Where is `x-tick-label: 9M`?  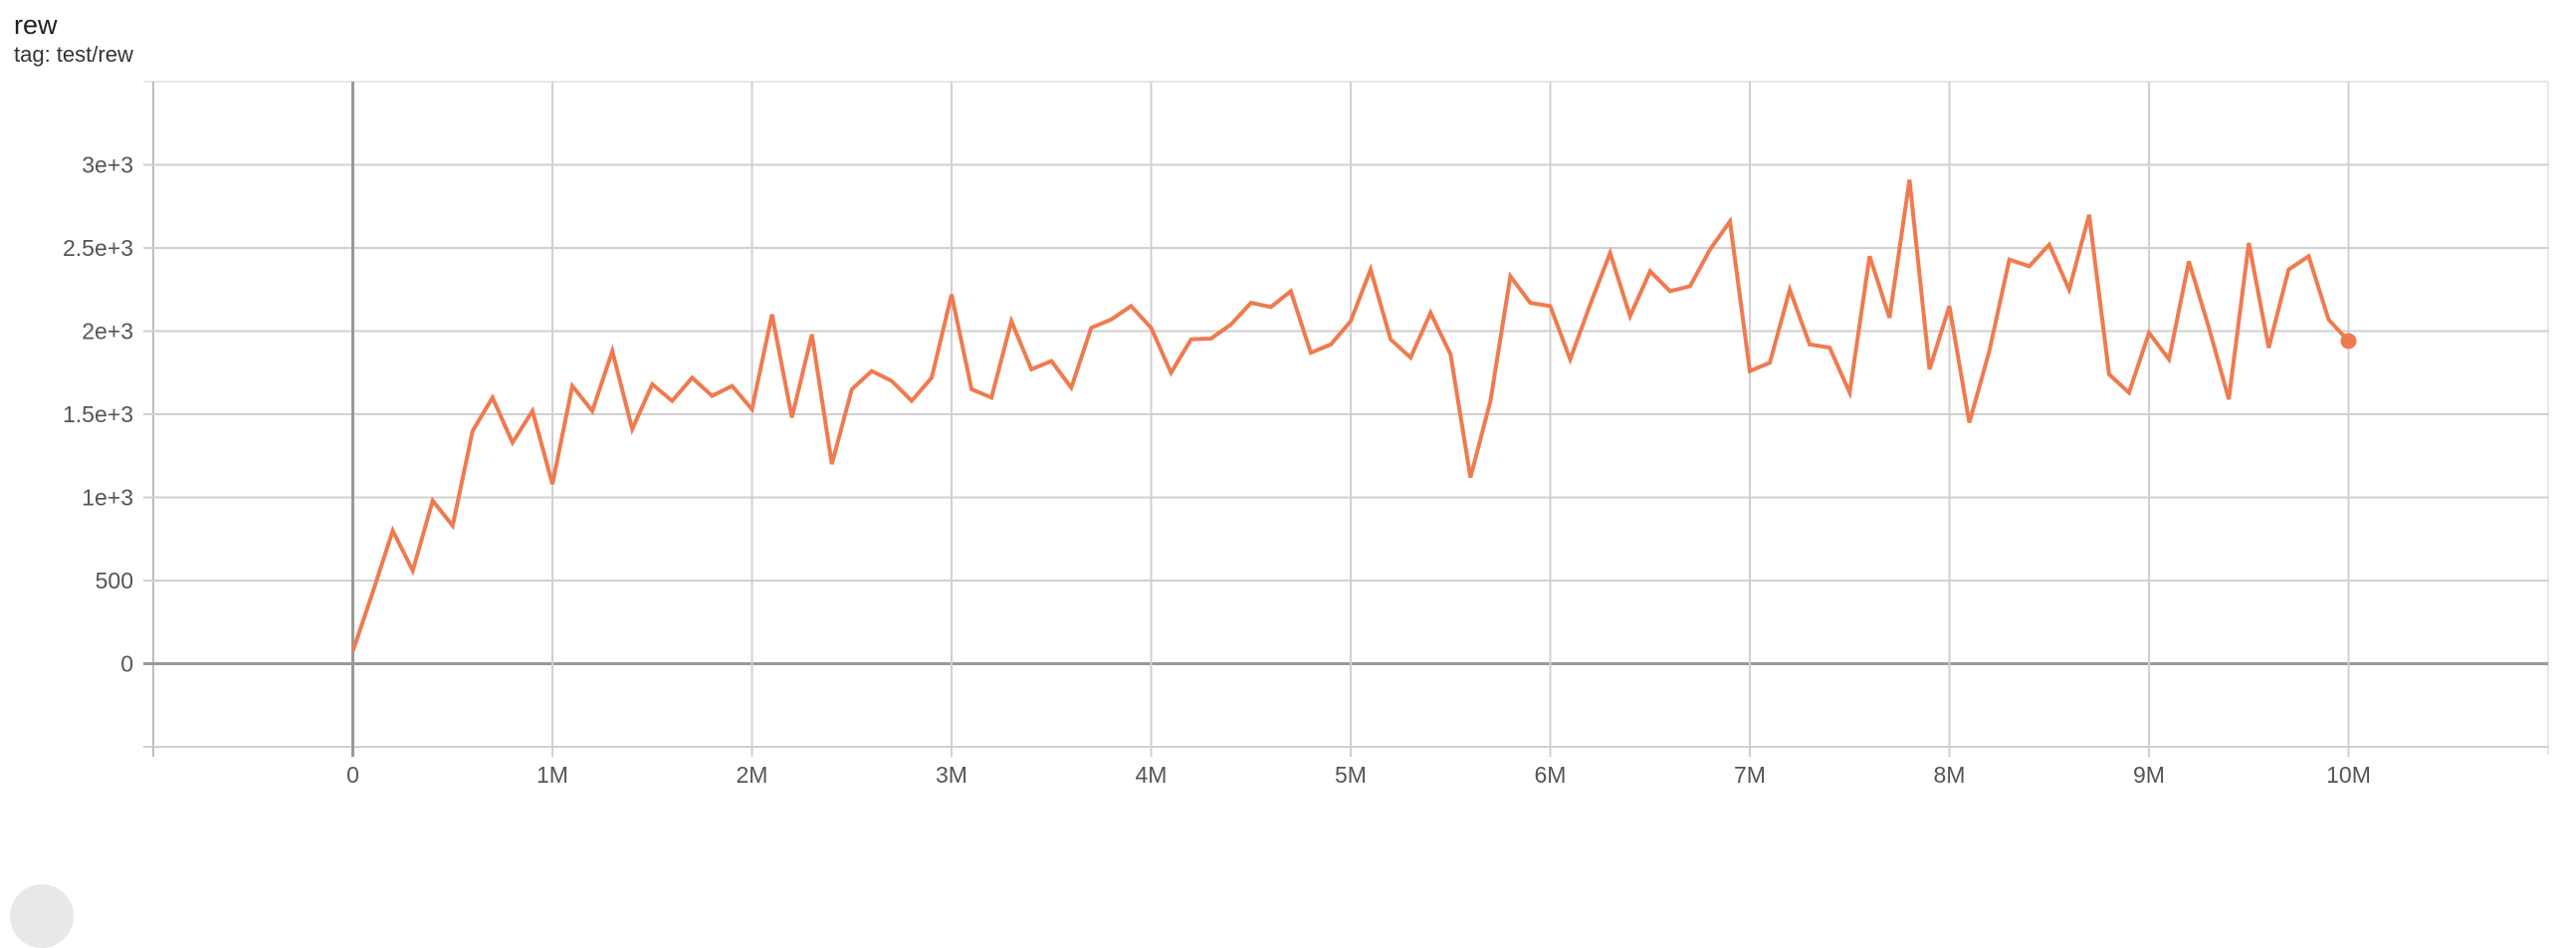 x-tick-label: 9M is located at coordinates (2149, 775).